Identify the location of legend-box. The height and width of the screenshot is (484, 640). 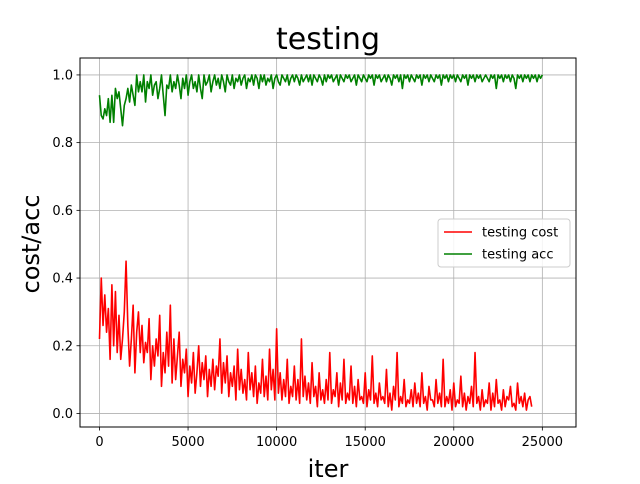
(504, 243).